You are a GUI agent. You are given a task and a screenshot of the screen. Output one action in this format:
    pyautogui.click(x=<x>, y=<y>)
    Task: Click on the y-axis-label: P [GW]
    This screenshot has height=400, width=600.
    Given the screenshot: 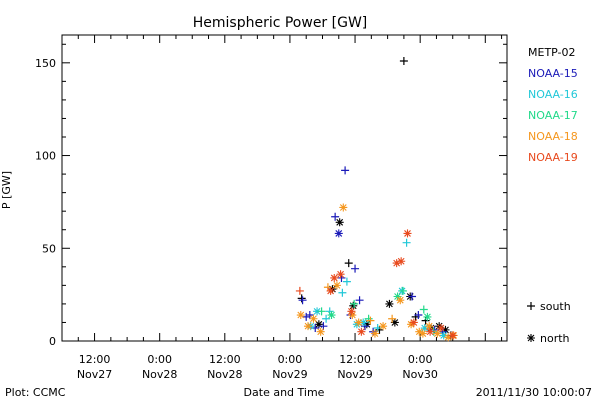 What is the action you would take?
    pyautogui.click(x=6, y=190)
    